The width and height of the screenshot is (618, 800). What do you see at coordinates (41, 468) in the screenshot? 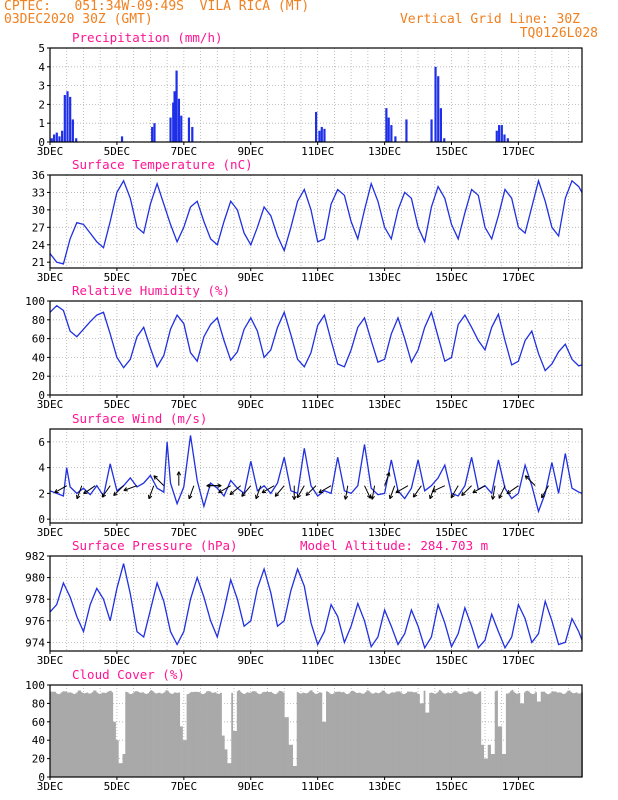
I see `y-tick-label: 4` at bounding box center [41, 468].